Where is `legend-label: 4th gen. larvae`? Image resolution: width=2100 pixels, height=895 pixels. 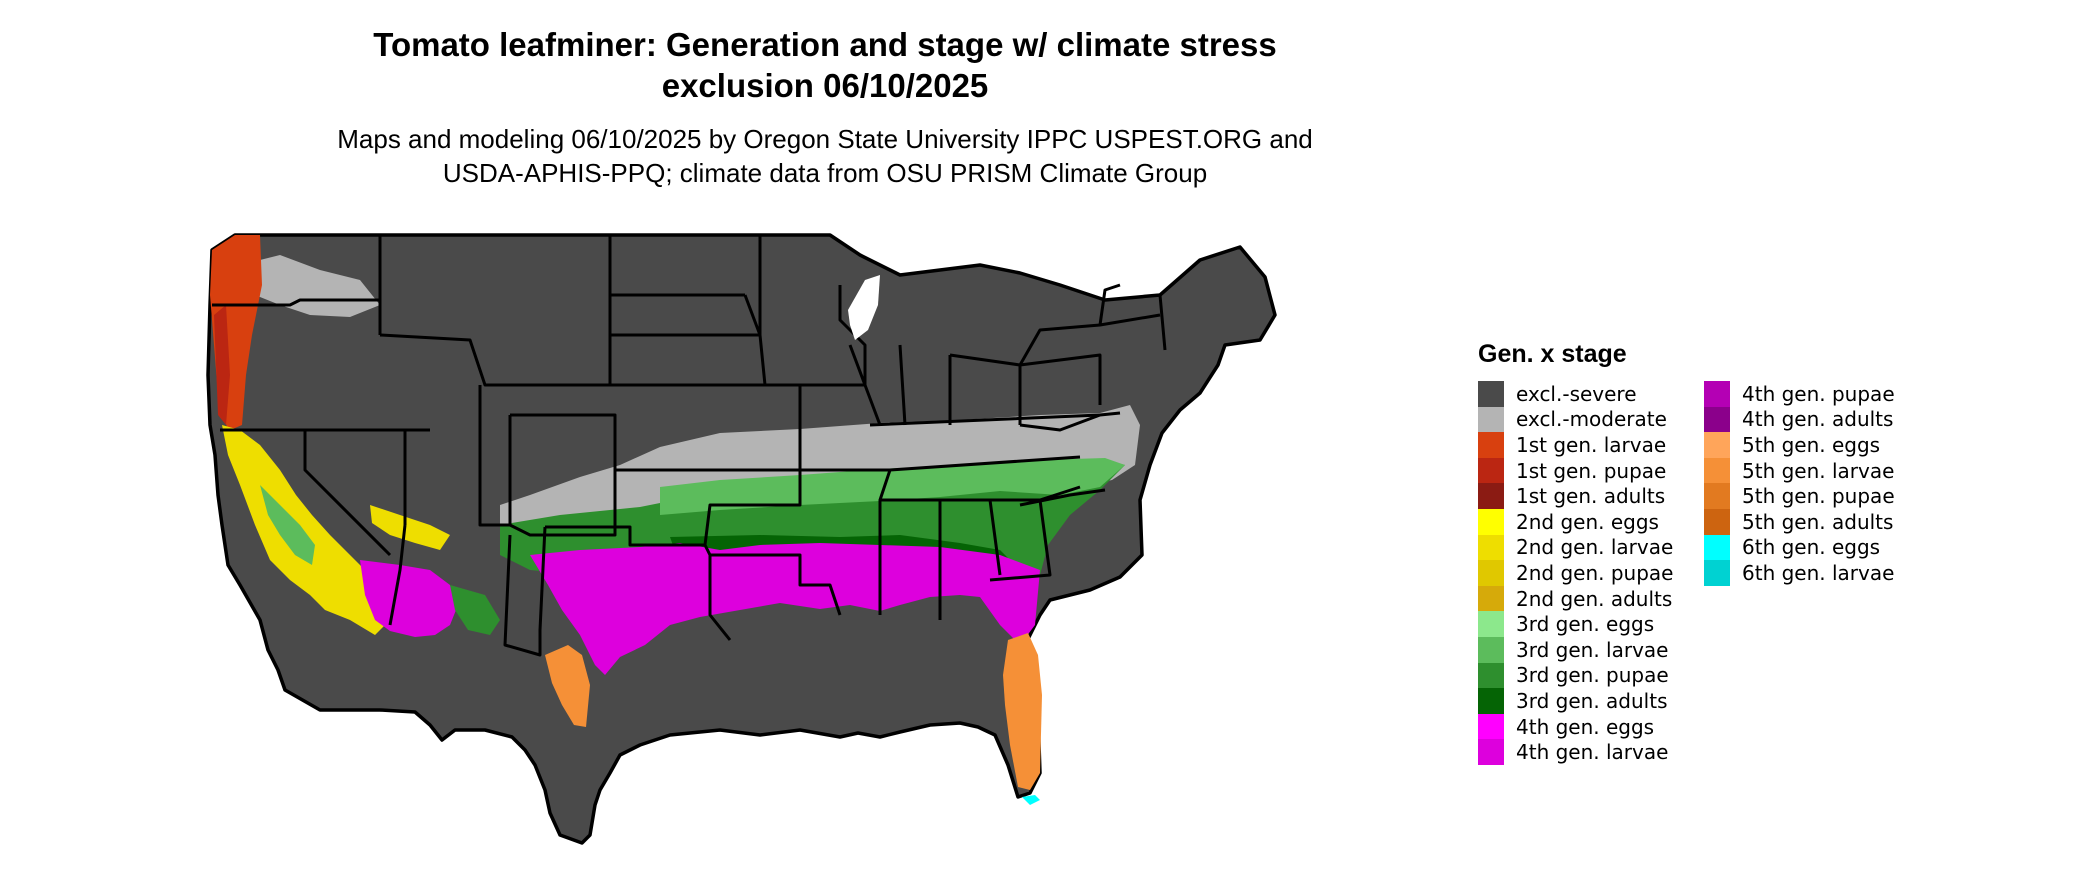
legend-label: 4th gen. larvae is located at coordinates (1592, 752).